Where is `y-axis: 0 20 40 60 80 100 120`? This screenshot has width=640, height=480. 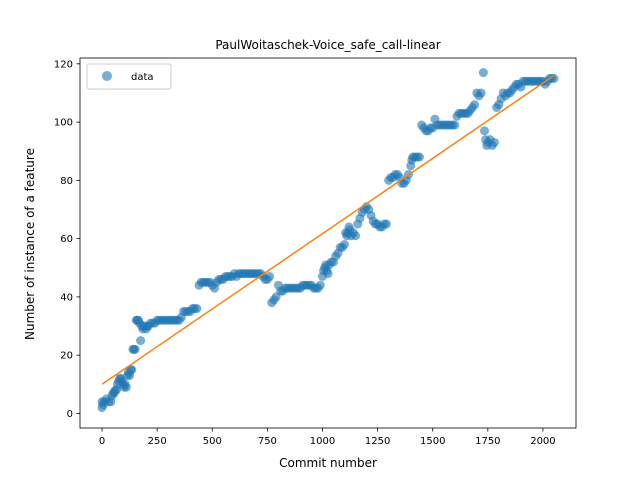
y-axis: 0 20 40 60 80 100 120 is located at coordinates (67, 239).